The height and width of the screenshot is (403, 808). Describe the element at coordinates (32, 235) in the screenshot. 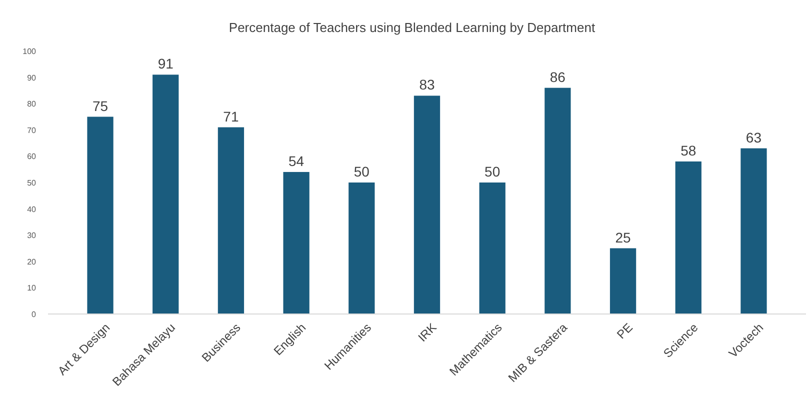

I see `y-tick-label: 30` at that location.